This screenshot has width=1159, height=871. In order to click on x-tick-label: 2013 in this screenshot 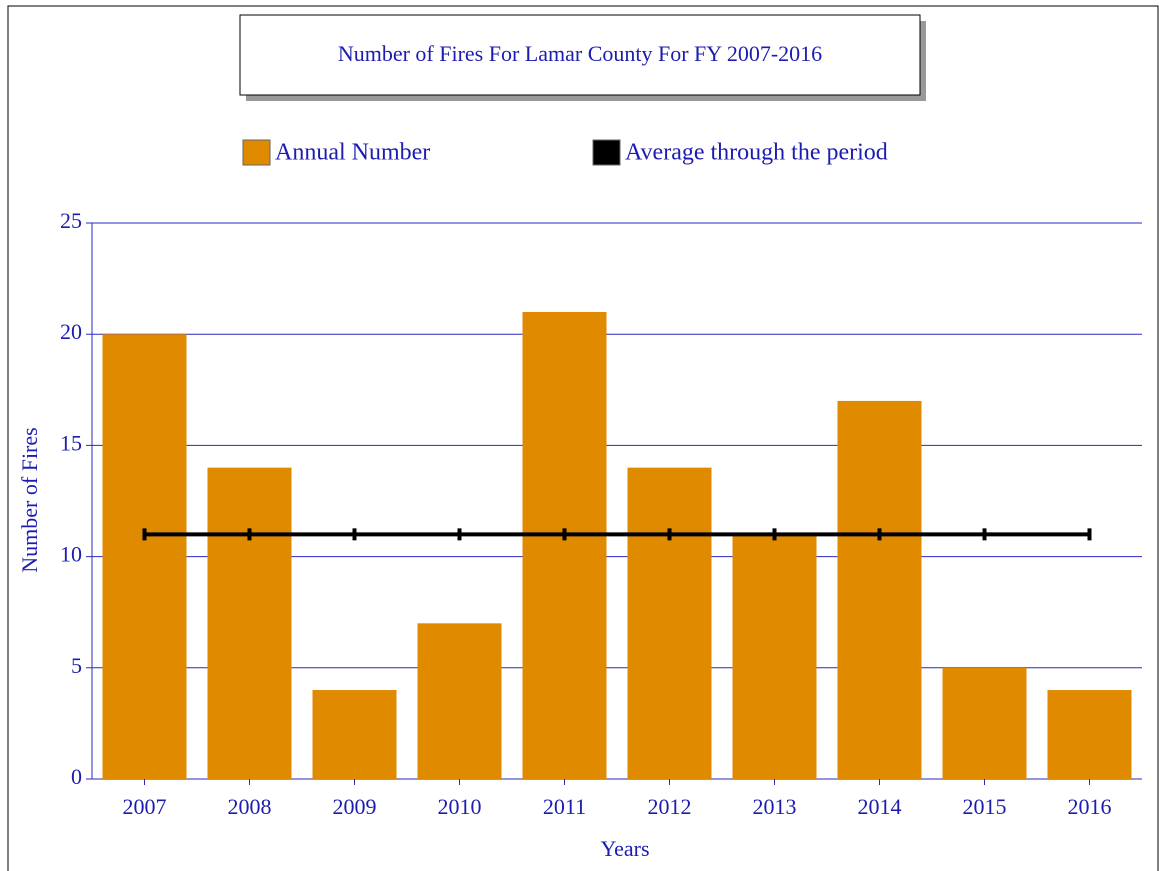, I will do `click(775, 806)`.